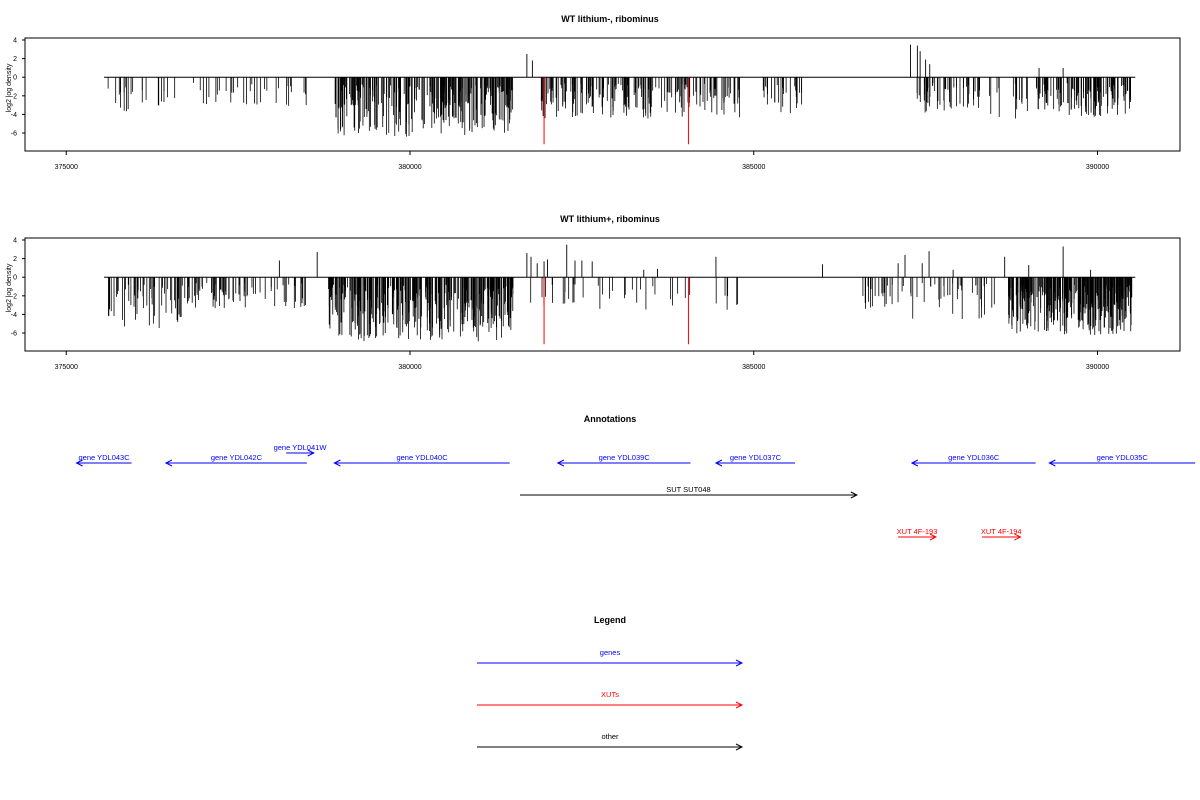 The height and width of the screenshot is (800, 1200). I want to click on annotation-feature: gene YDL043C, so click(103, 460).